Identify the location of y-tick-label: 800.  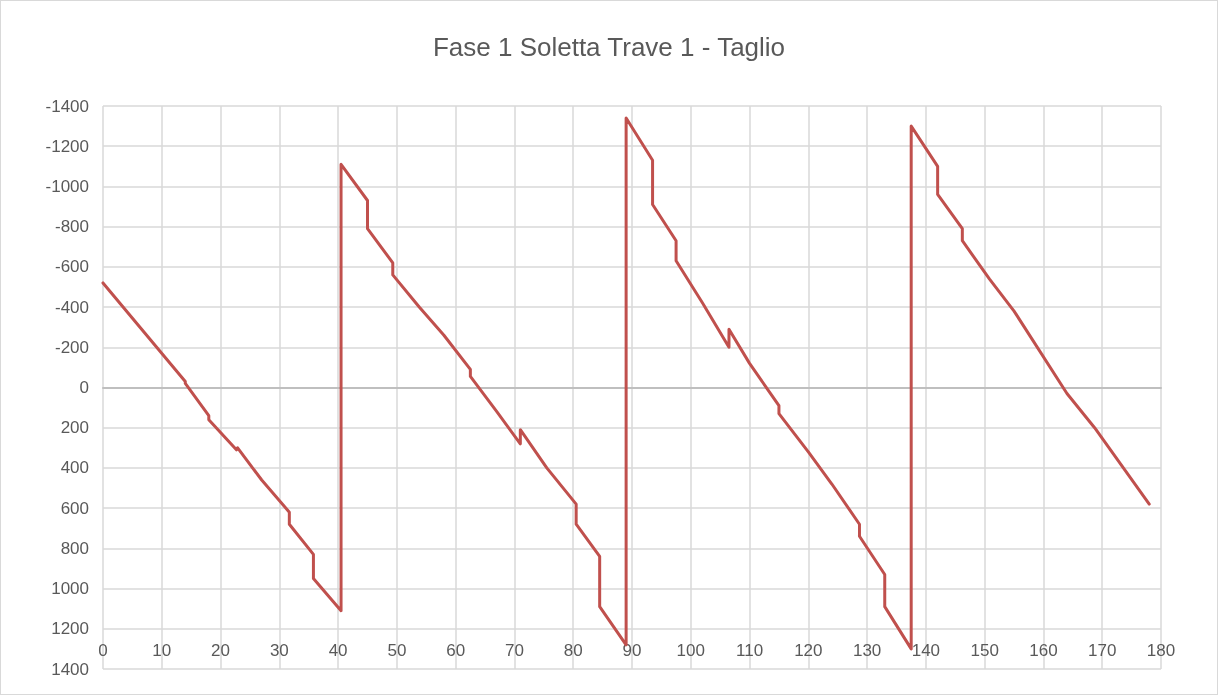
(74, 548).